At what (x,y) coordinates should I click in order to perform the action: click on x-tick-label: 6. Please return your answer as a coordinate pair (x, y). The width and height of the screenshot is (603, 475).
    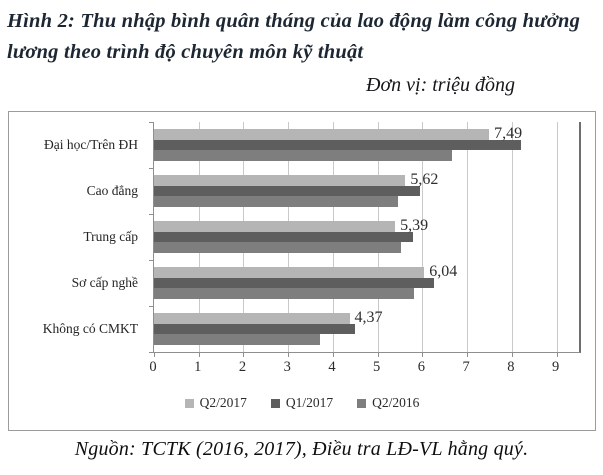
    Looking at the image, I should click on (421, 367).